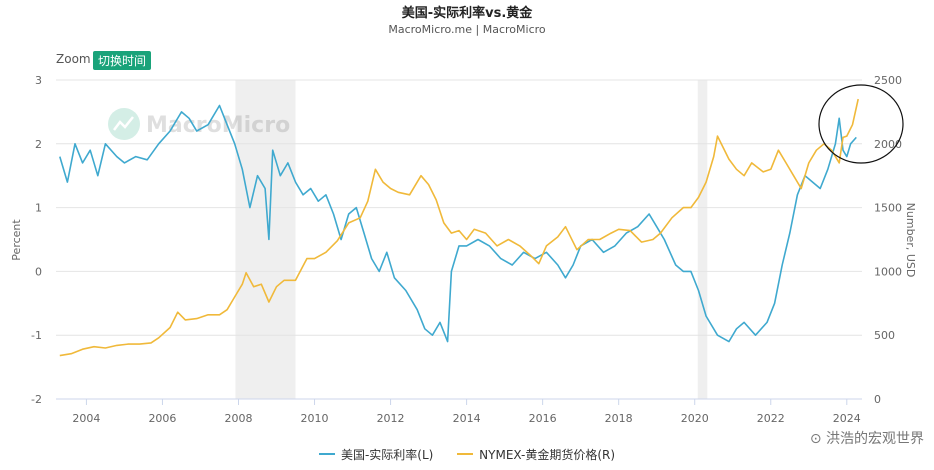 The height and width of the screenshot is (470, 934). I want to click on y-left-tick-label: -1, so click(36, 335).